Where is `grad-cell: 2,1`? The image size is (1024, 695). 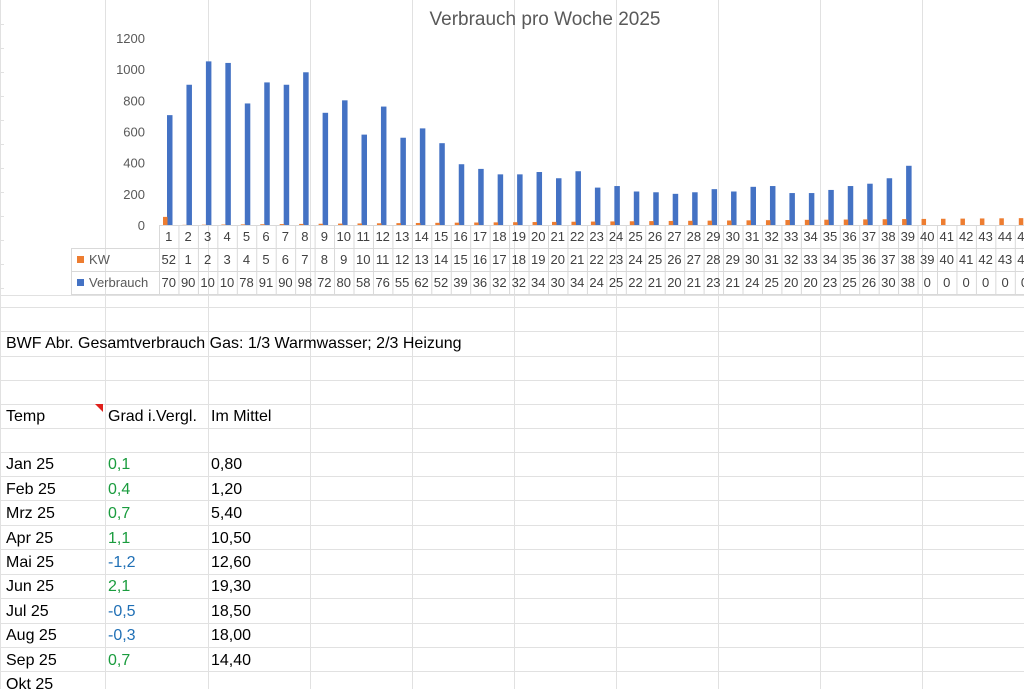 grad-cell: 2,1 is located at coordinates (119, 586).